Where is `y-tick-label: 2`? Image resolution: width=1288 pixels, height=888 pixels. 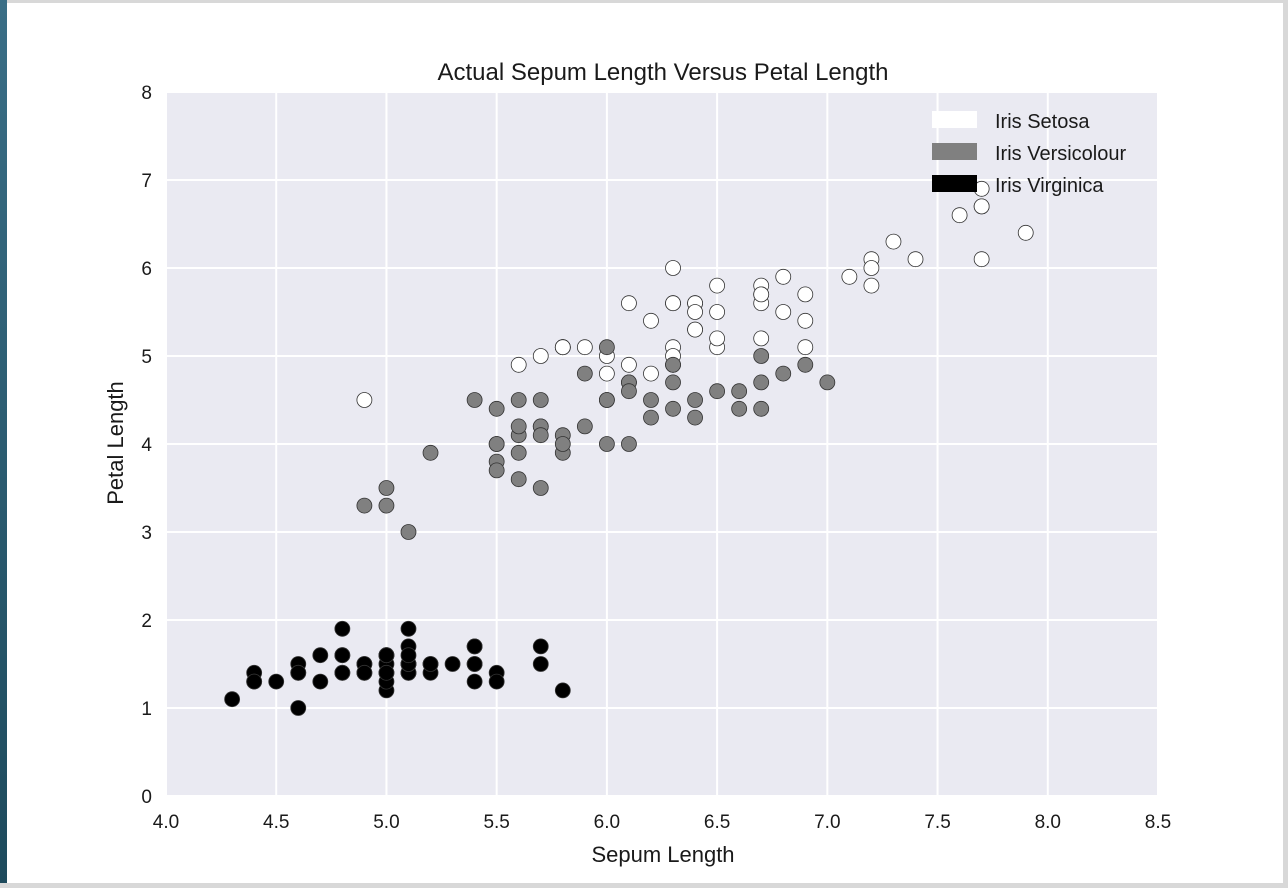 y-tick-label: 2 is located at coordinates (146, 621).